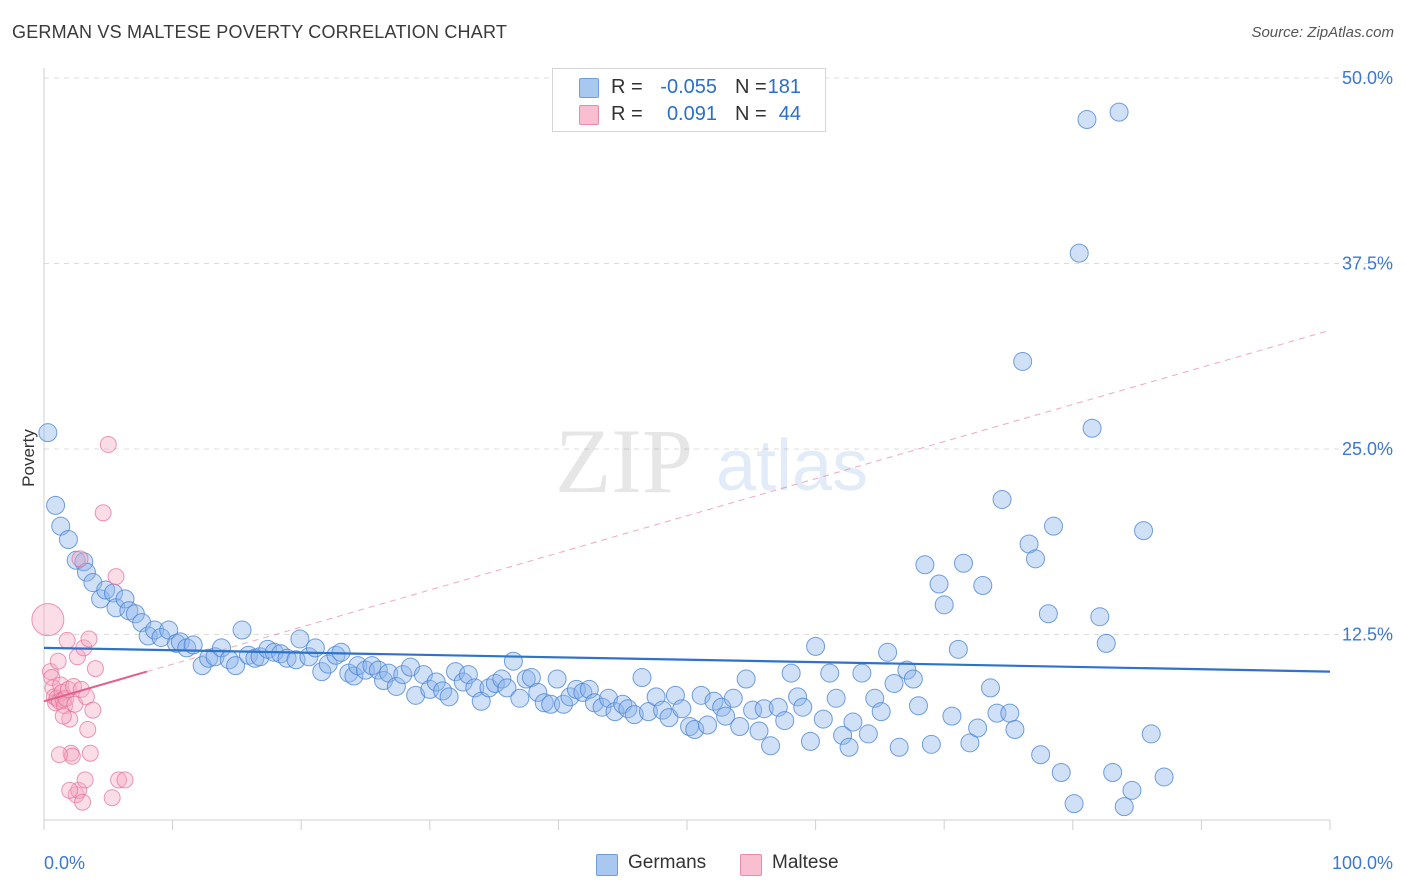 The width and height of the screenshot is (1406, 892). I want to click on legend-row-maltese: R = 0.091 N = 44, so click(689, 114).